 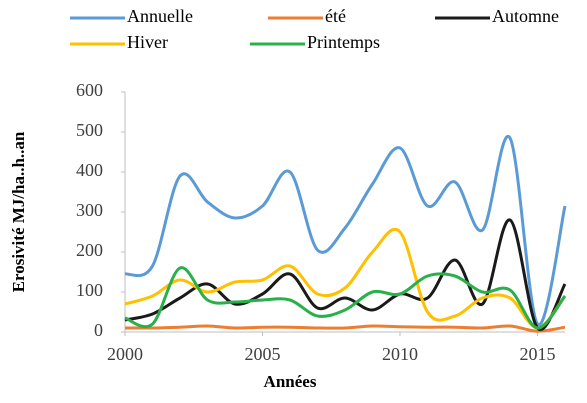 I want to click on y-tick-label: 500, so click(x=89, y=130).